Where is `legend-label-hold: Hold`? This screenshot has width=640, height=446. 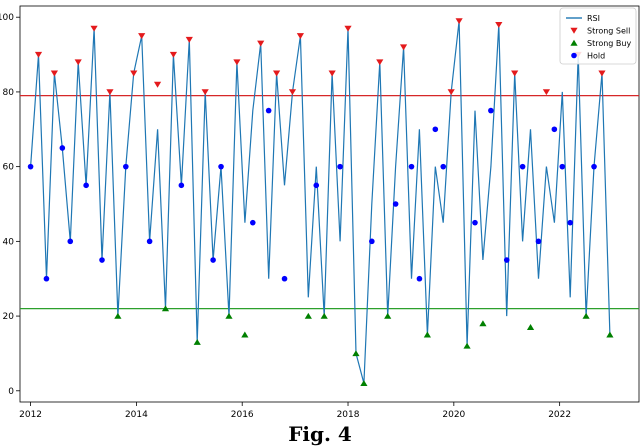
legend-label-hold: Hold is located at coordinates (596, 56).